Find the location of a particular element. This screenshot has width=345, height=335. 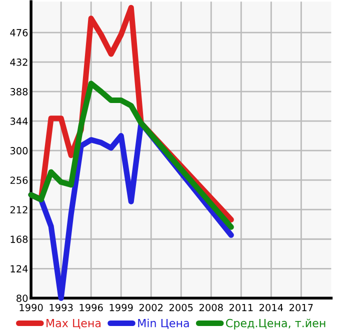

x-tick-label: 2011 is located at coordinates (241, 308).